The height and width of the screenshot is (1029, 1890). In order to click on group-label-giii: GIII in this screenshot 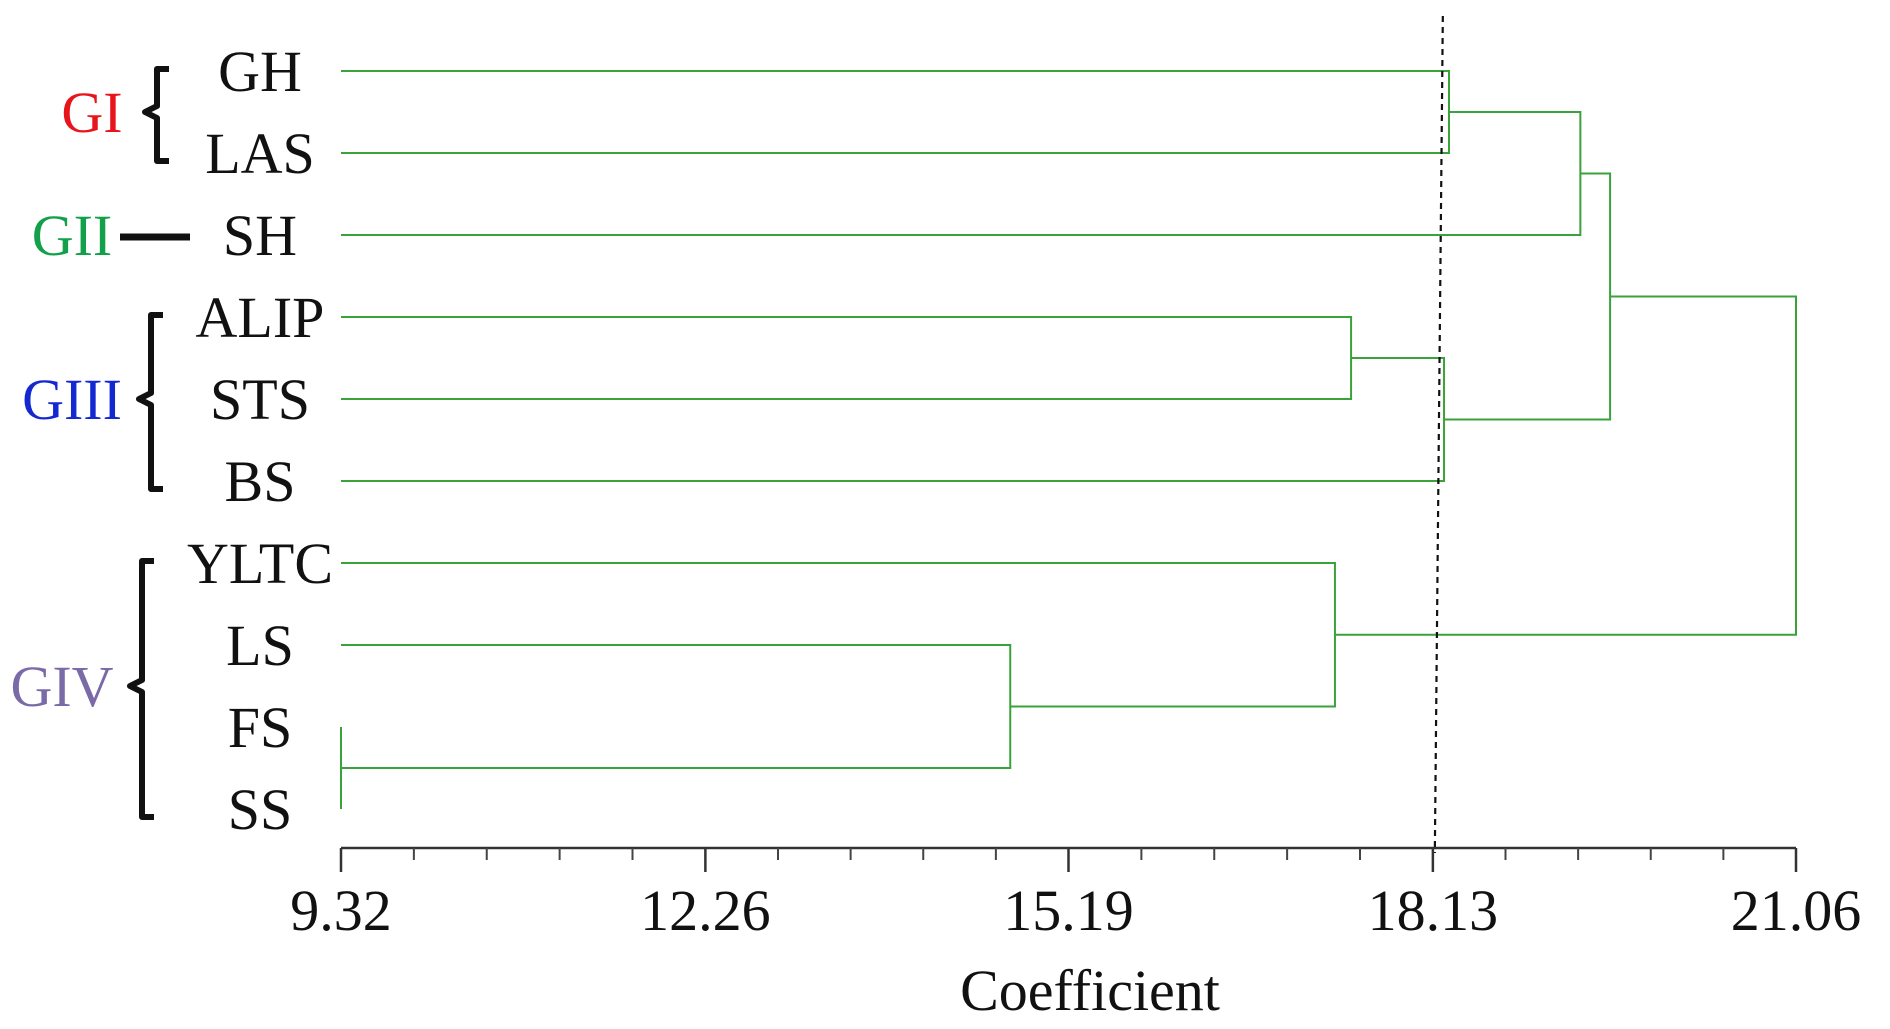, I will do `click(72, 399)`.